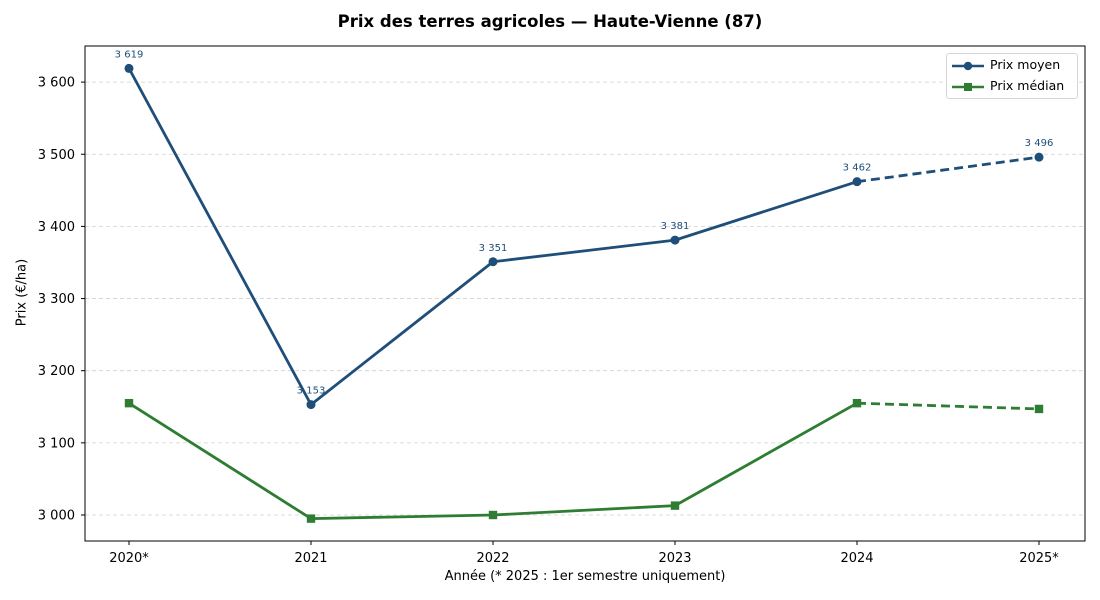 Image resolution: width=1100 pixels, height=600 pixels. Describe the element at coordinates (1039, 143) in the screenshot. I see `data-label: 3 496` at that location.